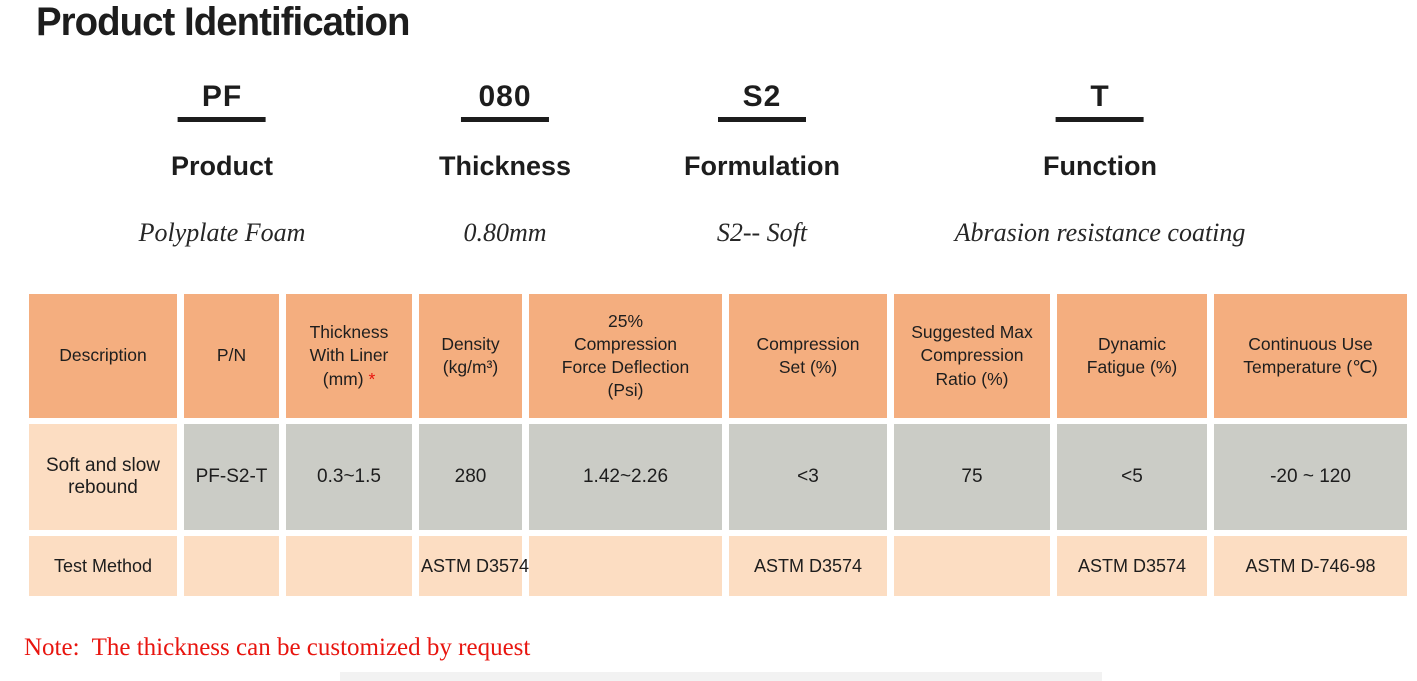 The image size is (1417, 681). What do you see at coordinates (231, 566) in the screenshot?
I see `cell-test-method-row-pn` at bounding box center [231, 566].